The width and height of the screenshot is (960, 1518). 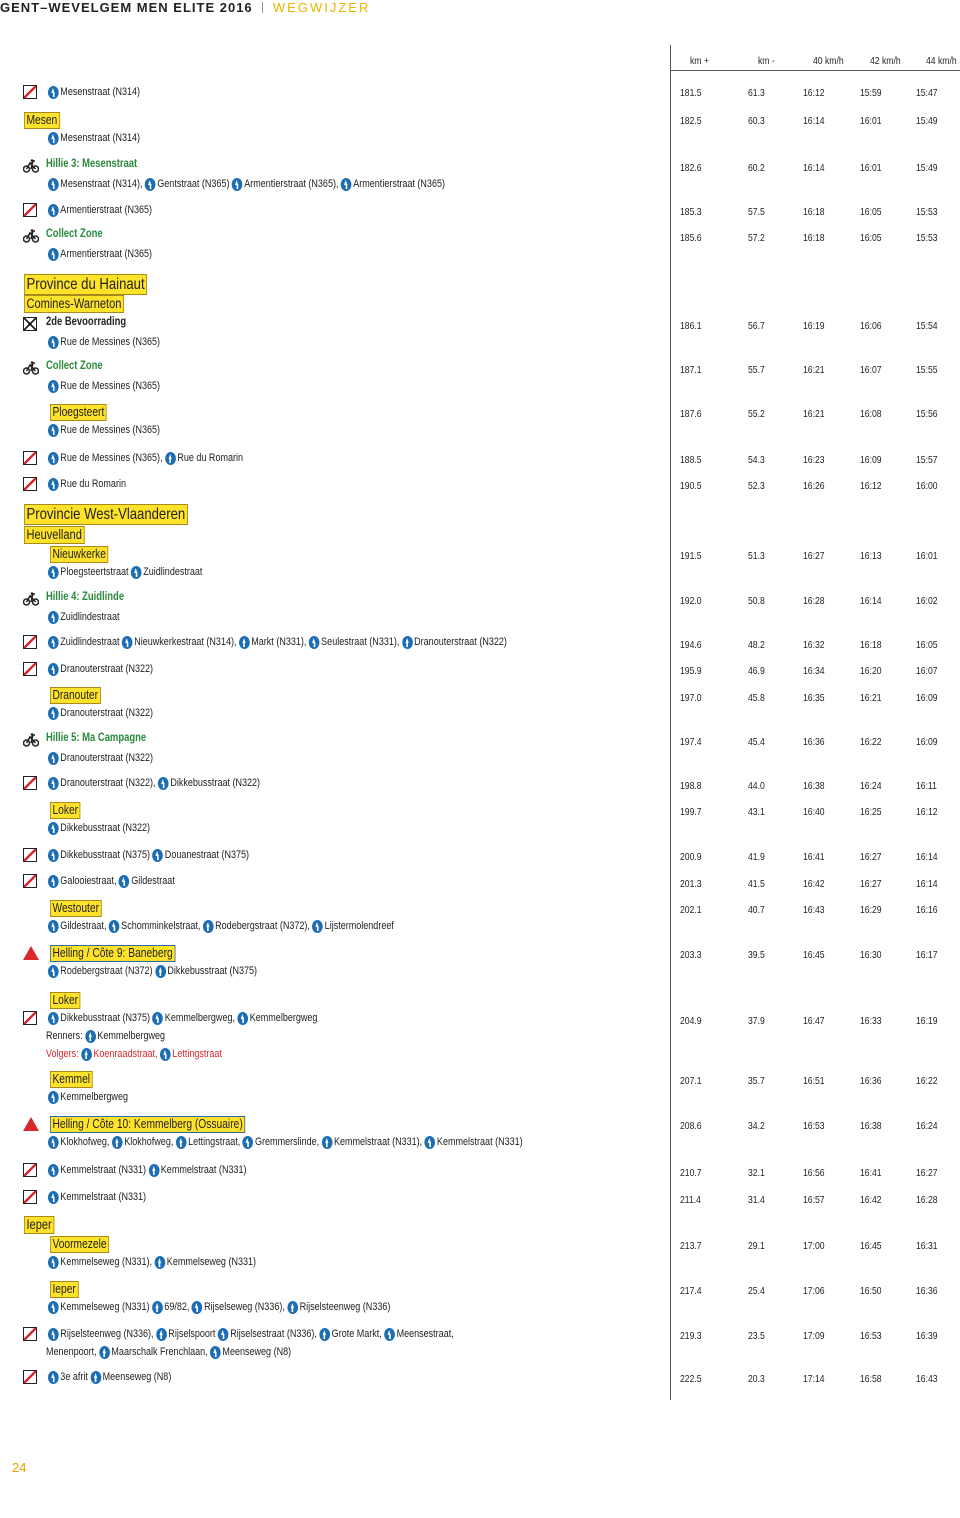 What do you see at coordinates (691, 698) in the screenshot?
I see `time-cell: 197.0` at bounding box center [691, 698].